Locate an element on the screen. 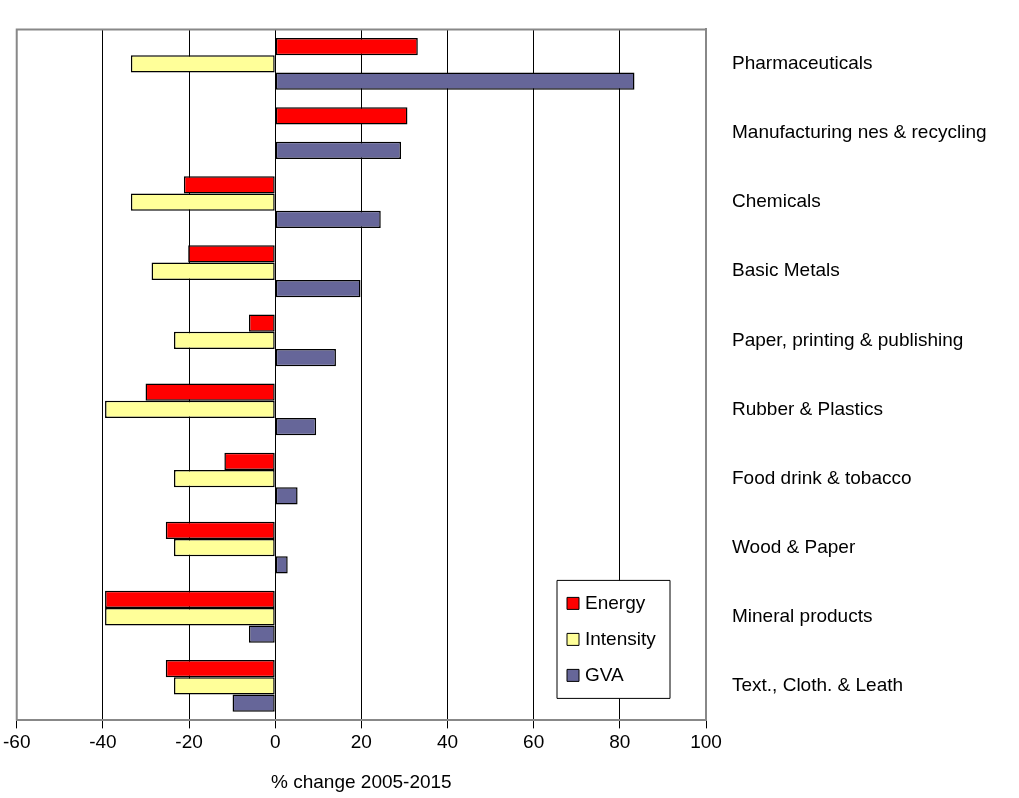  y-tick-label: Food drink & tobacco is located at coordinates (822, 477).